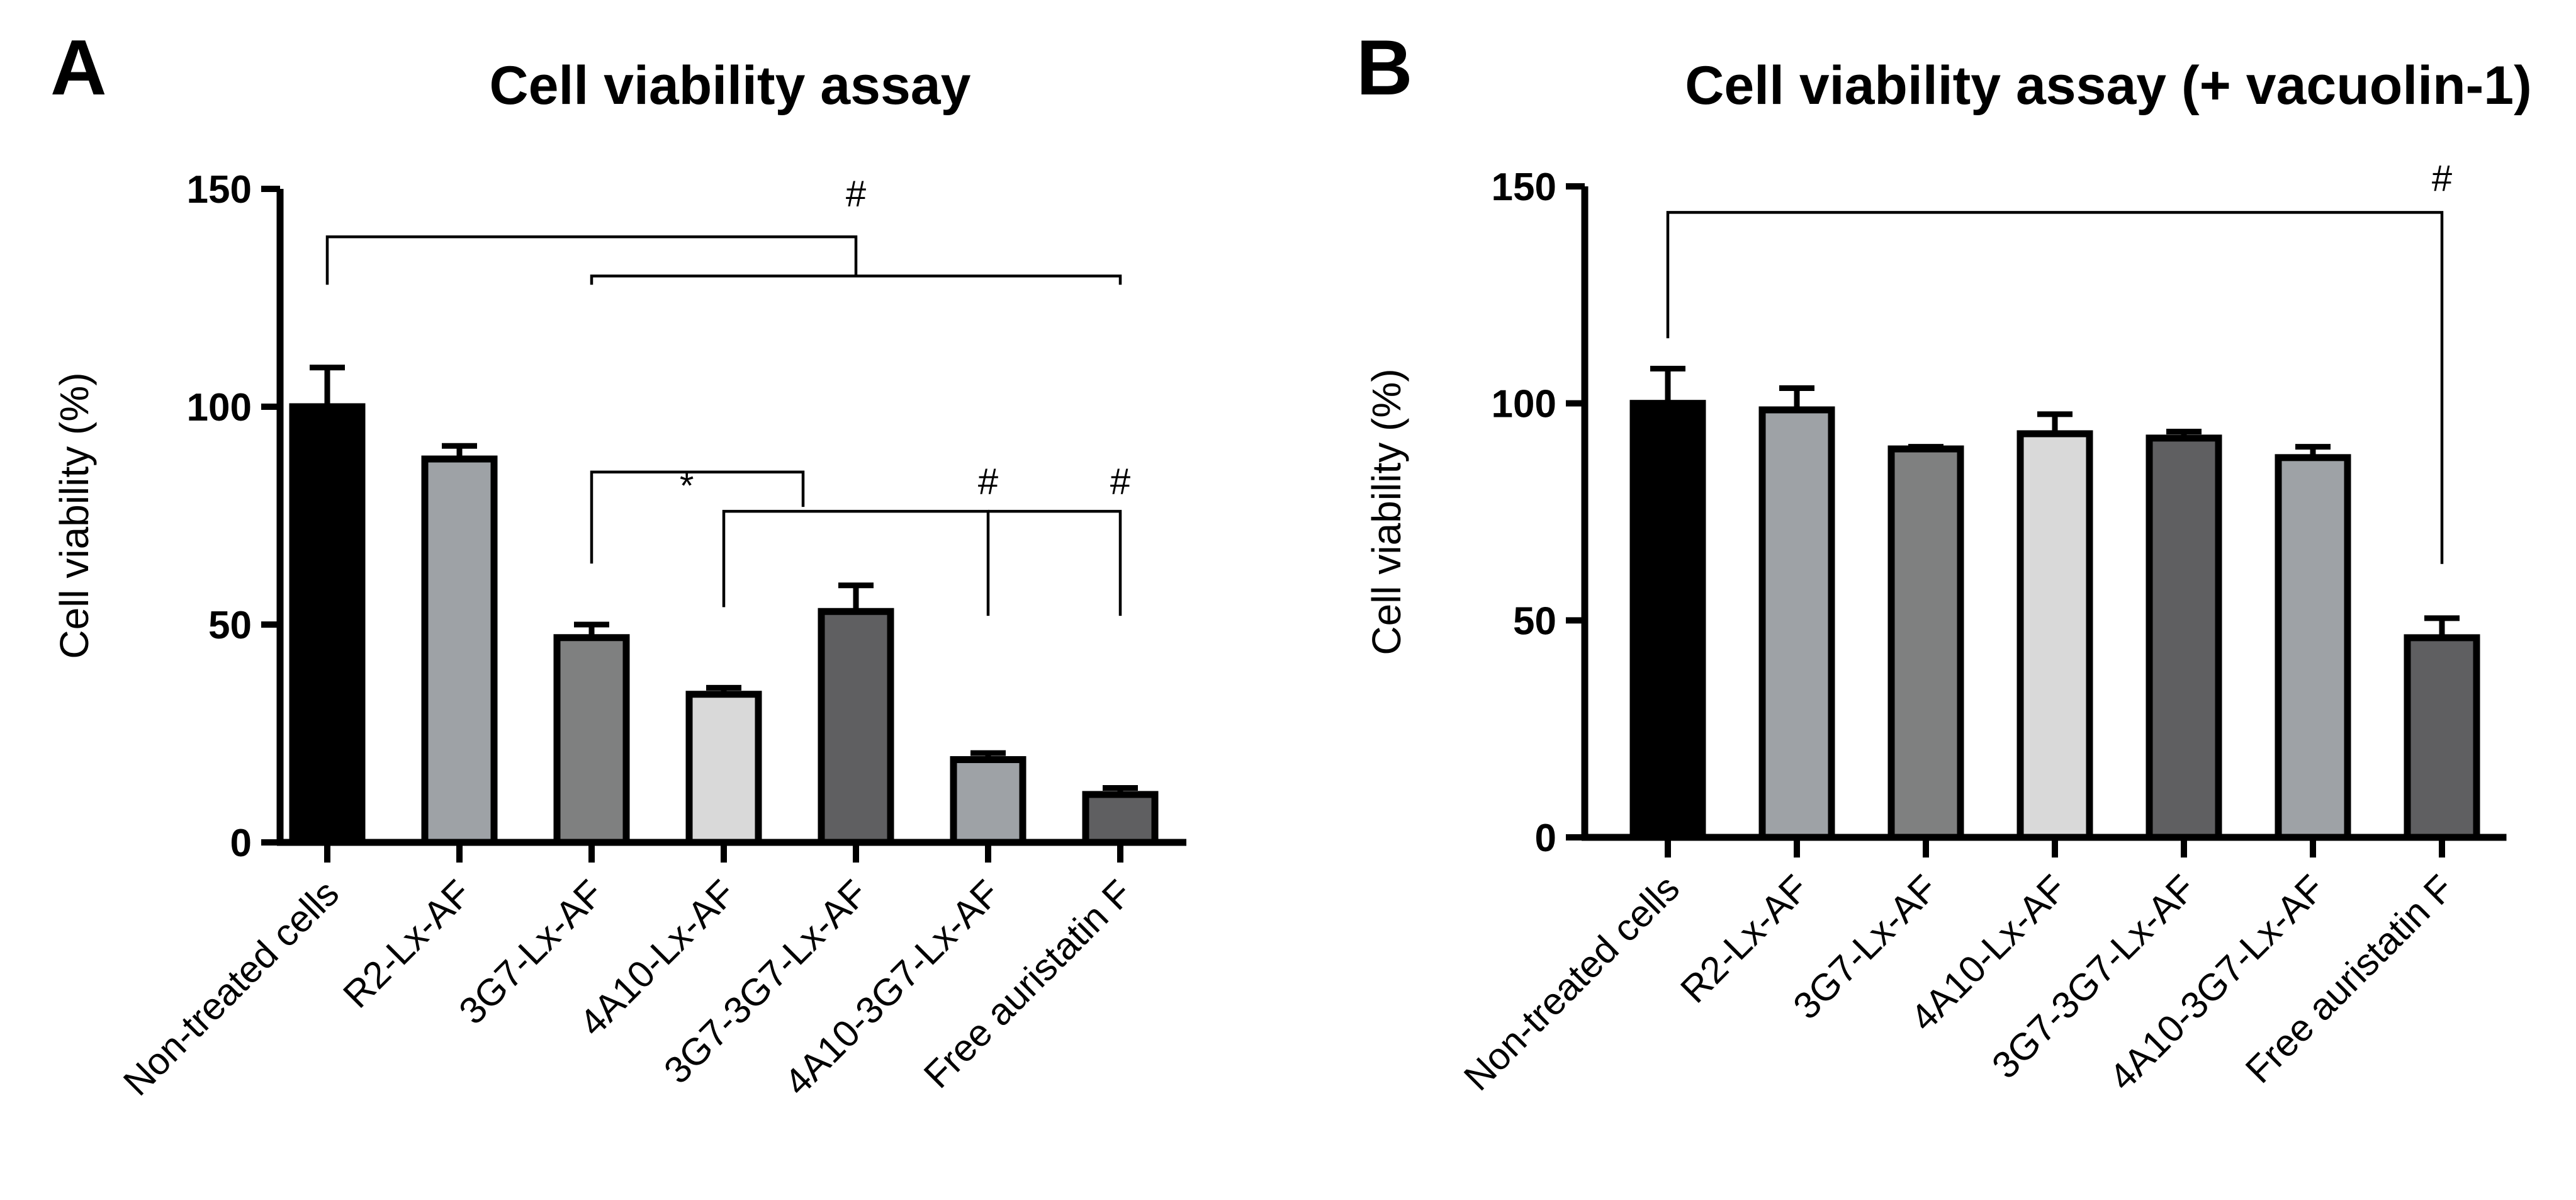 This screenshot has width=2576, height=1200. What do you see at coordinates (231, 988) in the screenshot?
I see `panel-a-x-tick-label: Non-treated cells` at bounding box center [231, 988].